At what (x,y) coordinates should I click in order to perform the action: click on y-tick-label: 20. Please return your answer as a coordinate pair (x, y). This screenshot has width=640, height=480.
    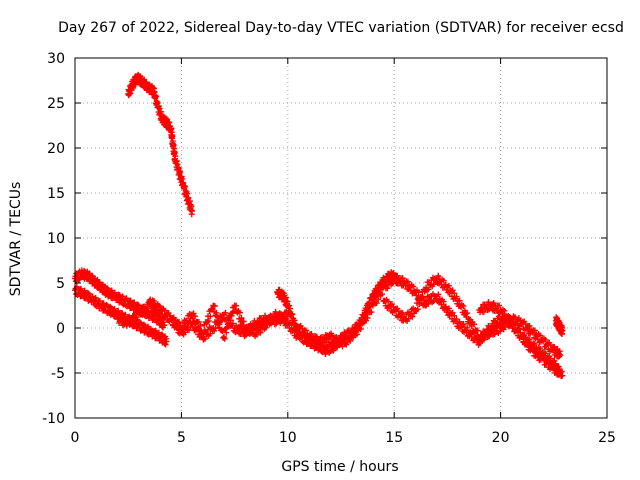
    Looking at the image, I should click on (56, 149).